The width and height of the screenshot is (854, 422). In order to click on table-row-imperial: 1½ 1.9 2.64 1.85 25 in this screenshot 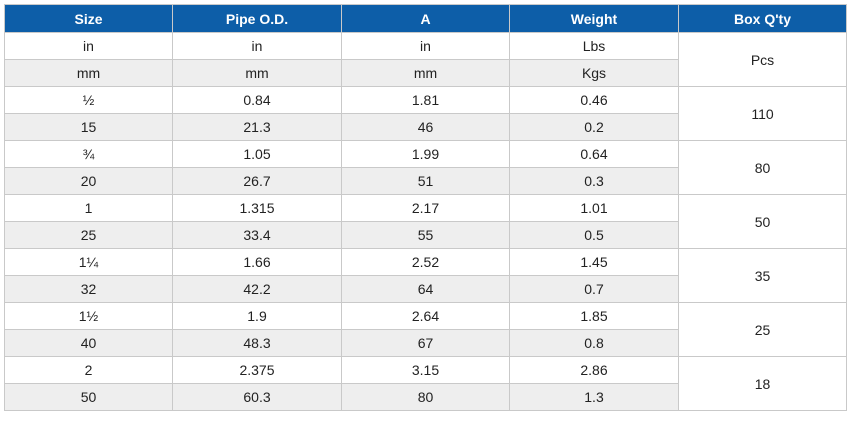, I will do `click(425, 329)`.